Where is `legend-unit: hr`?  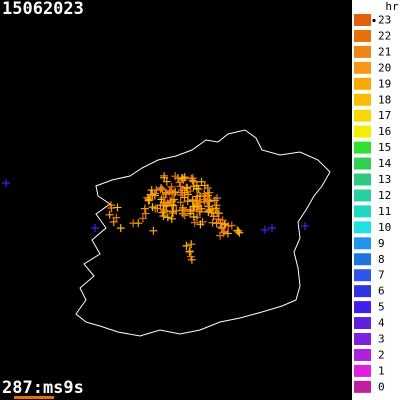
legend-unit: hr is located at coordinates (392, 6).